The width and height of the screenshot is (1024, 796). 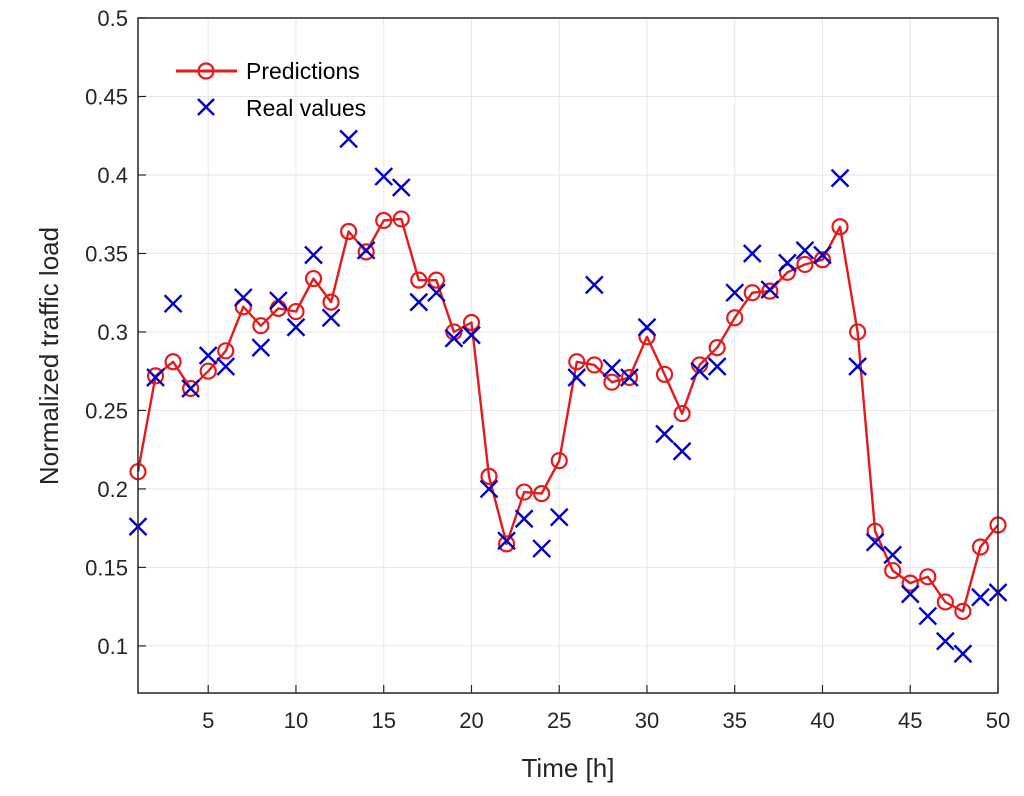 I want to click on x-tick-label: 20, so click(x=471, y=720).